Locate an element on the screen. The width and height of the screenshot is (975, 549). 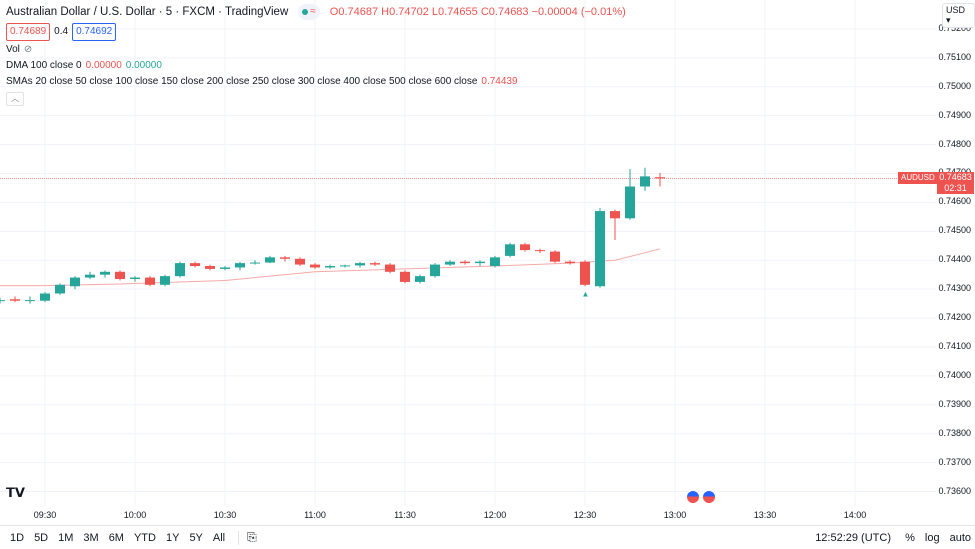
price-tick: 0.73800 is located at coordinates (954, 432).